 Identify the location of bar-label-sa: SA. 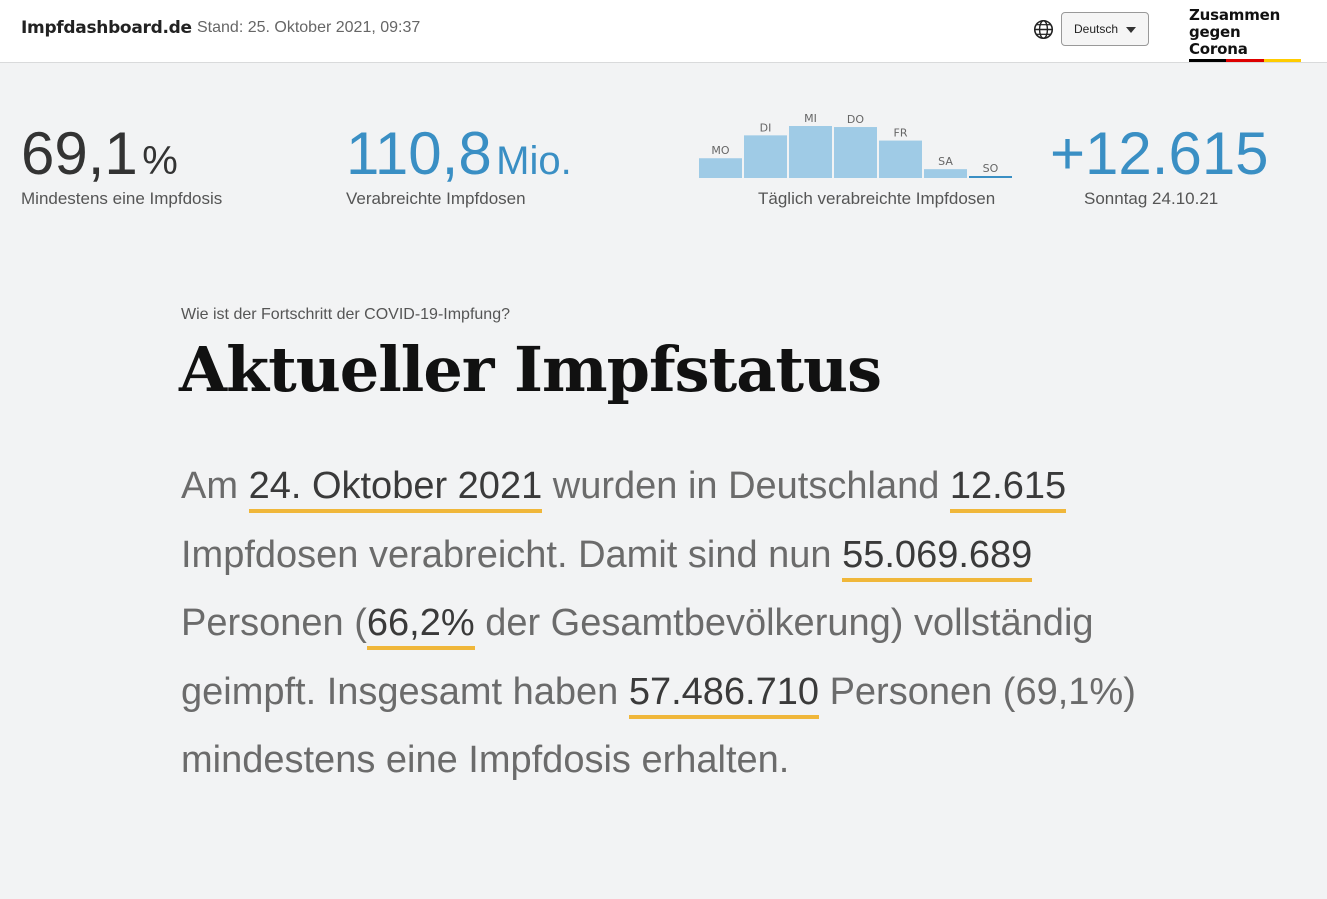
(945, 161).